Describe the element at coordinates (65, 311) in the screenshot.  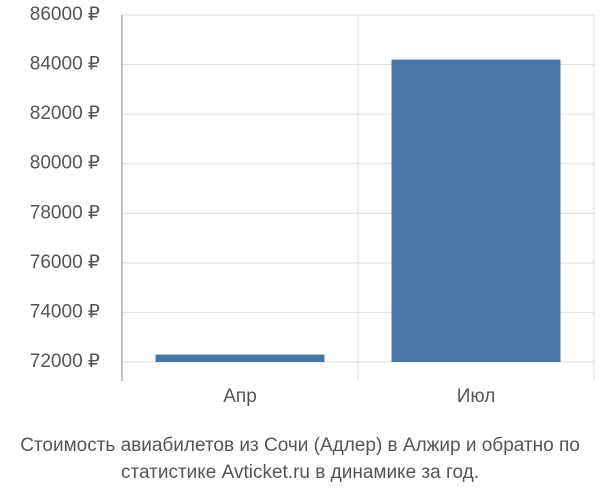
I see `y-tick-label: 74000 ₽` at that location.